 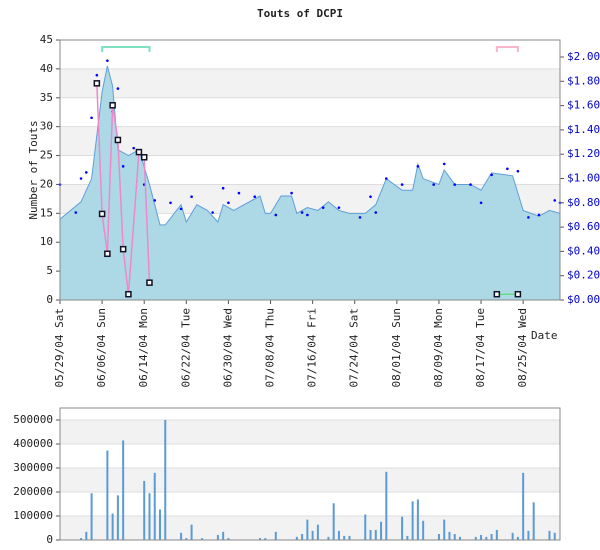 I want to click on y2-tick-label: $1.60, so click(x=583, y=105).